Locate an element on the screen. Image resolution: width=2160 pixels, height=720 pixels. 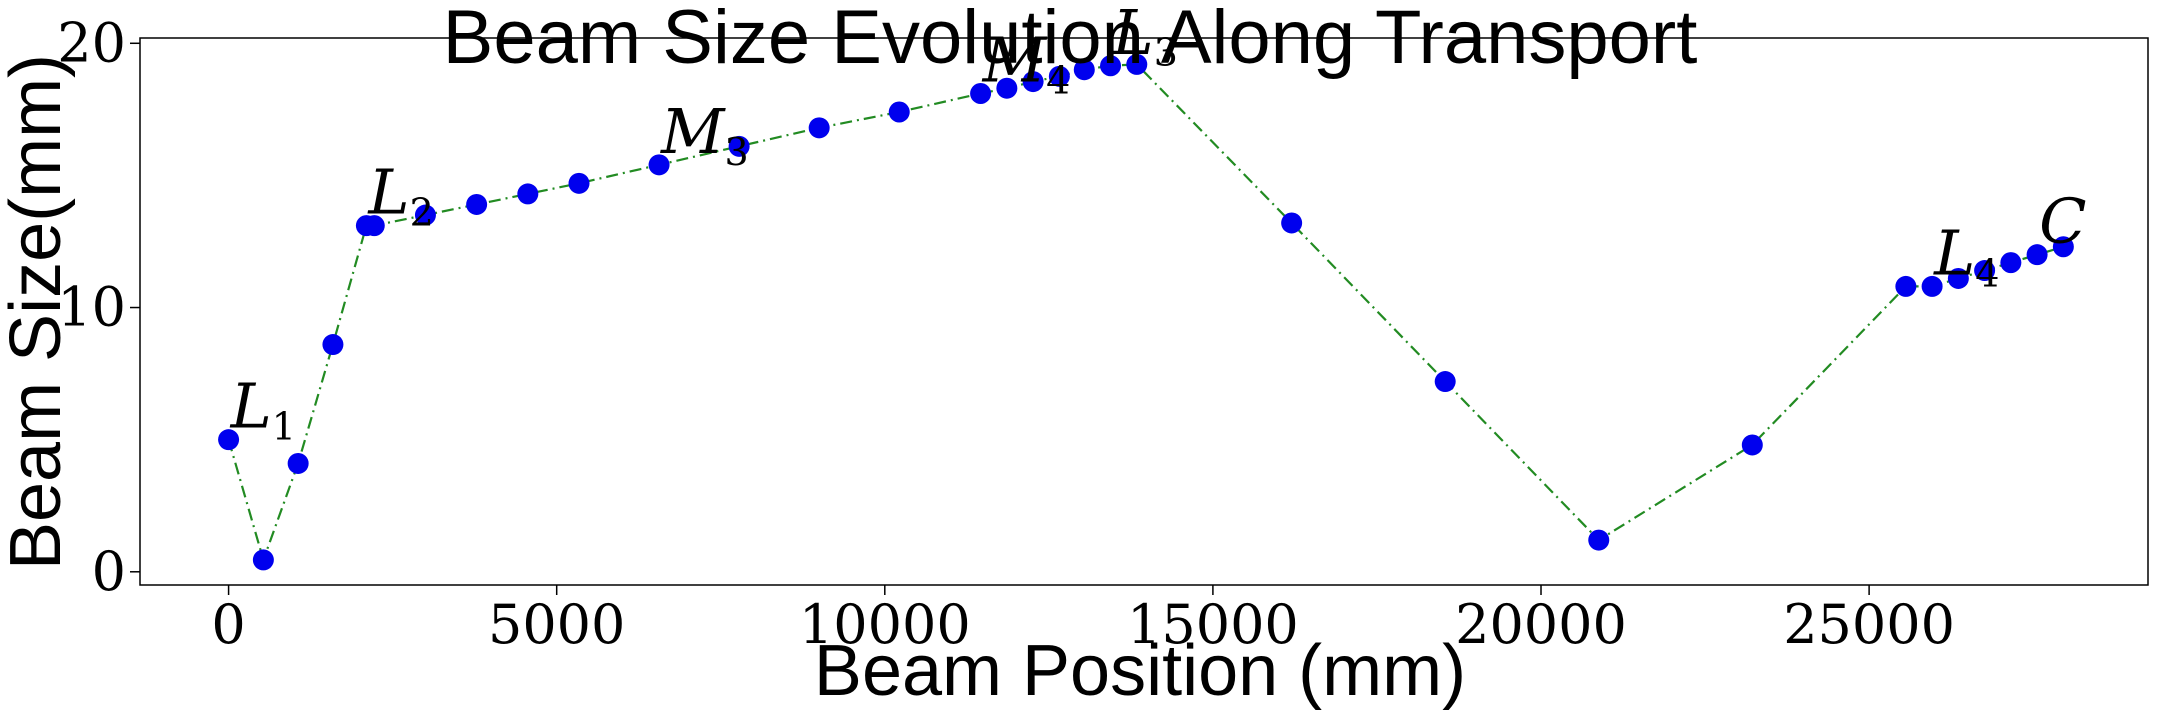
y-tick-label: 10 is located at coordinates (91, 307).